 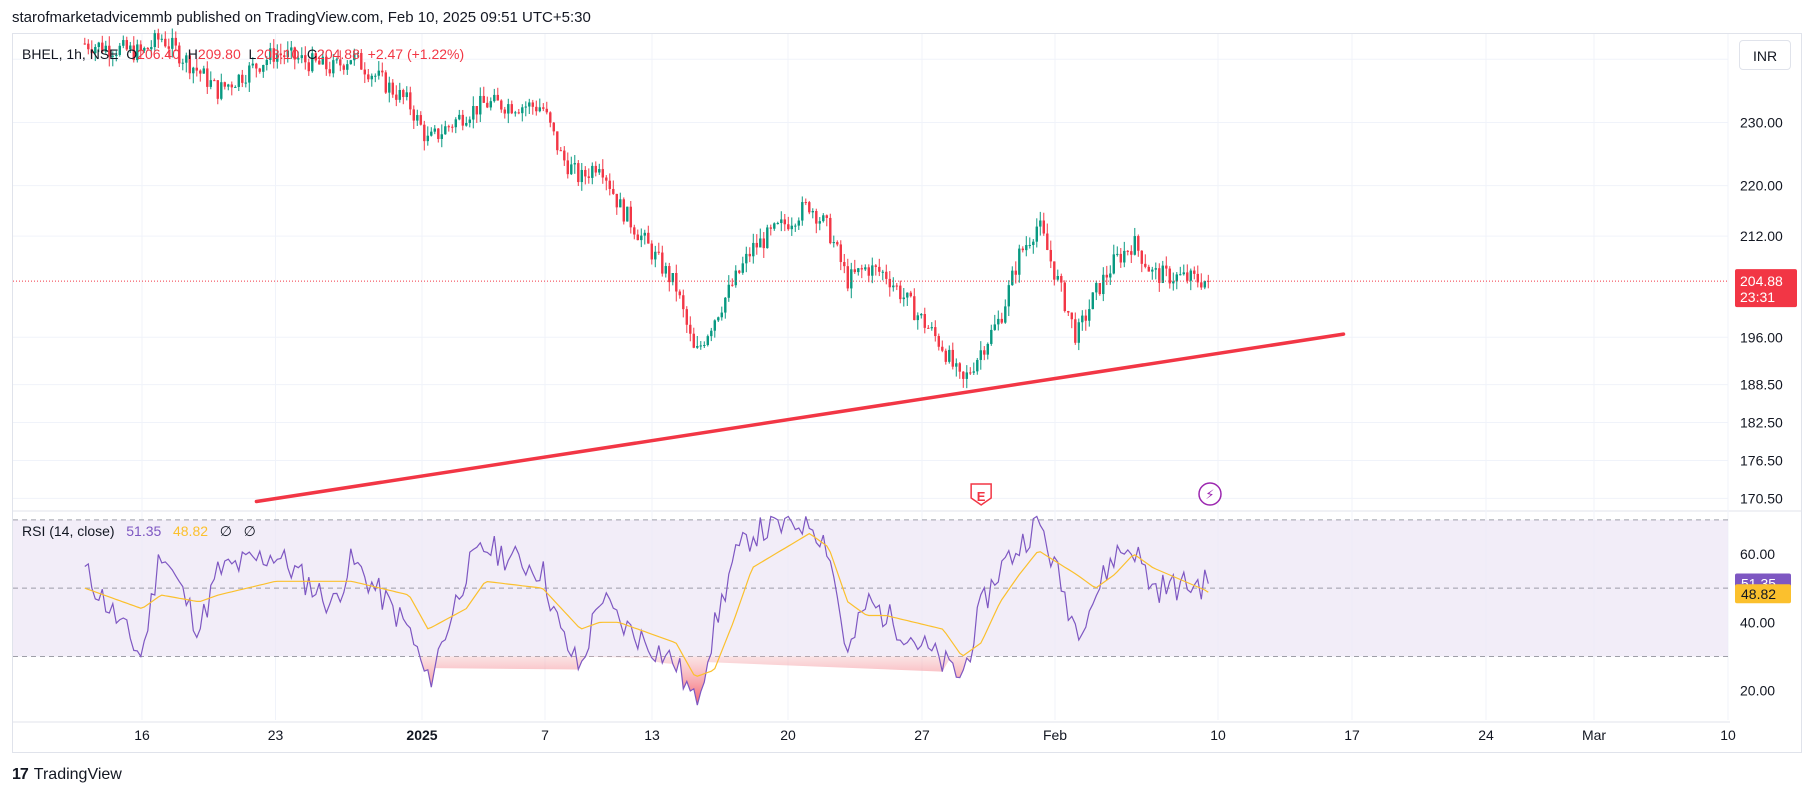 I want to click on trendline, so click(x=800, y=418).